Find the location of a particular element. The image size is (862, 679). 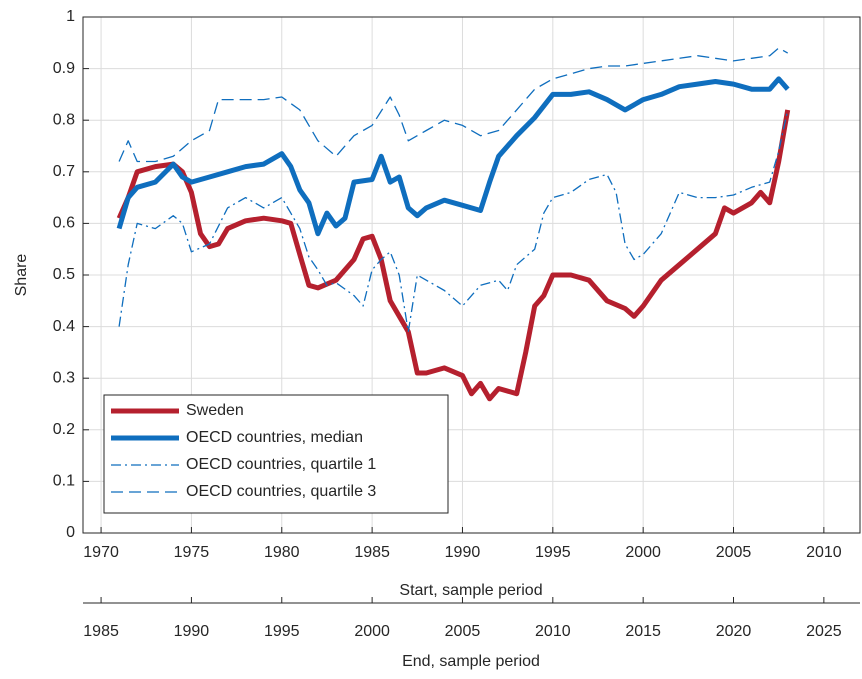

x2-tick-label: 1990 is located at coordinates (192, 631).